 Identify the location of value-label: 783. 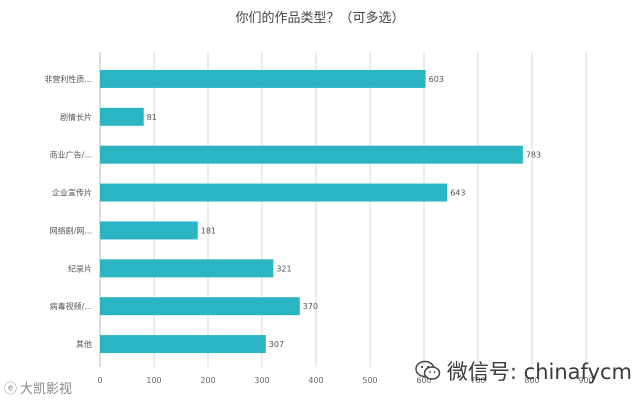
(533, 155).